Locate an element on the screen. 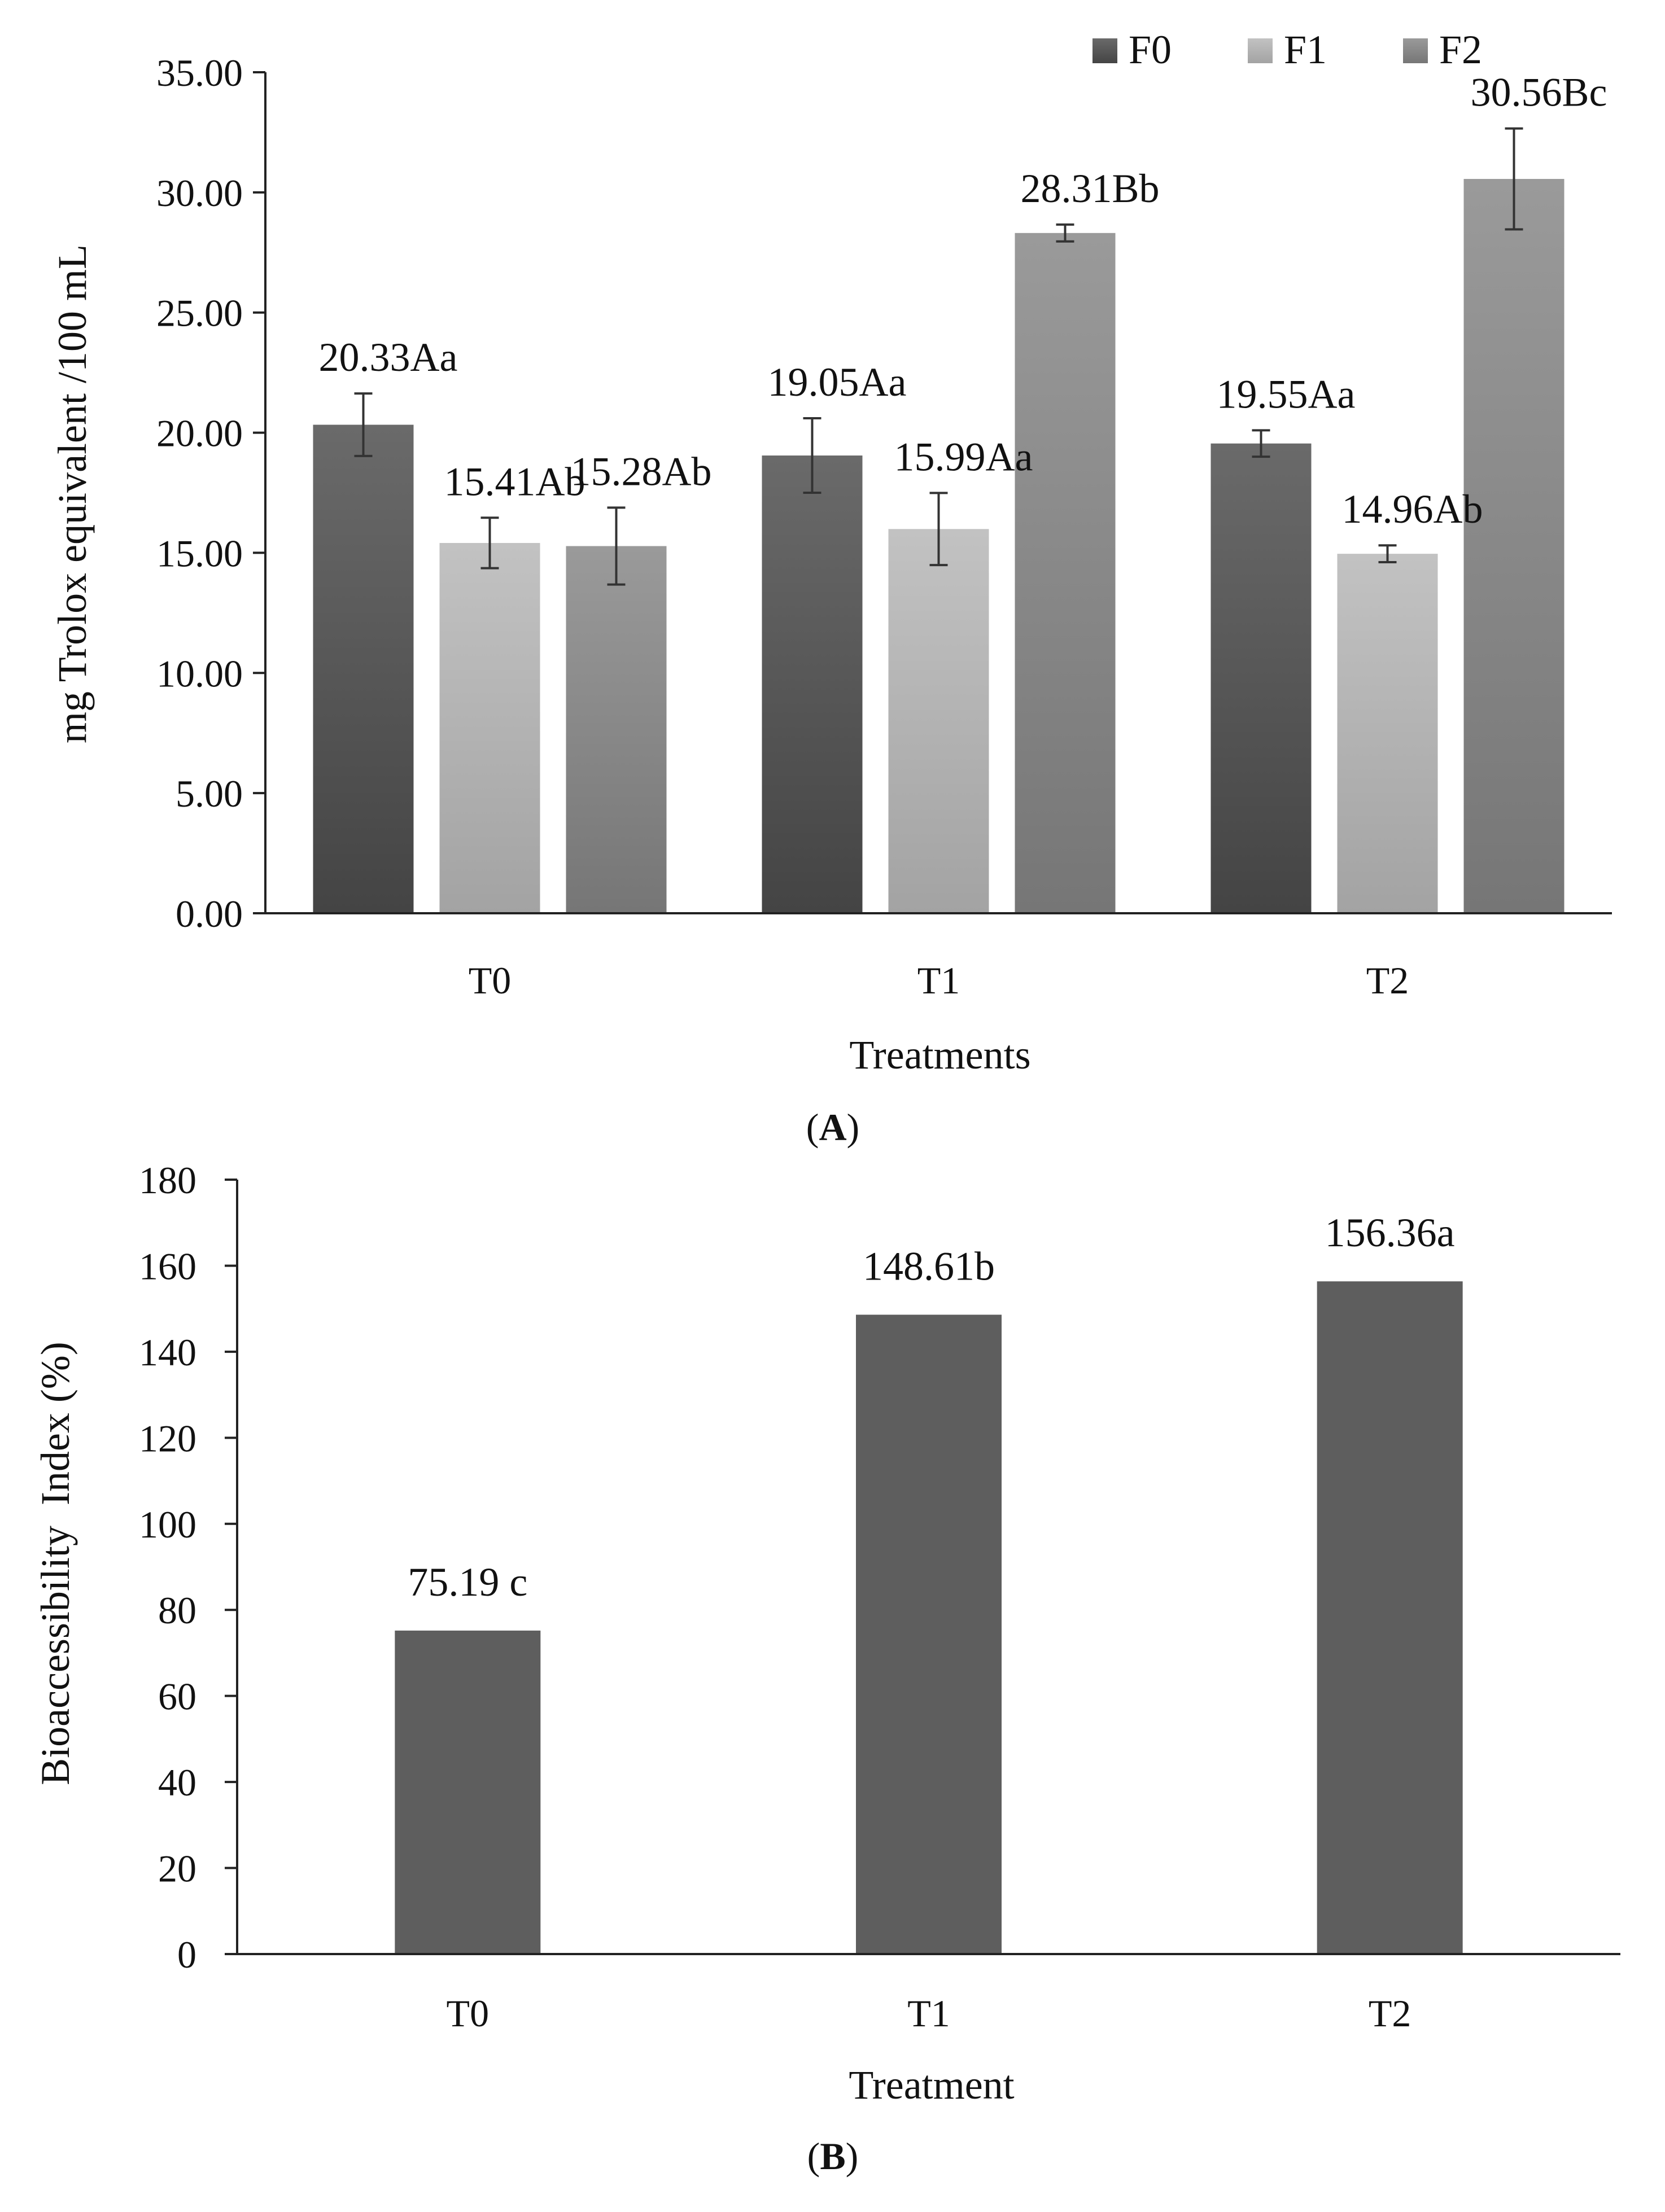 The height and width of the screenshot is (2212, 1665). chart-b-y-axis-title: Bioaccessibility Index (%) is located at coordinates (55, 1564).